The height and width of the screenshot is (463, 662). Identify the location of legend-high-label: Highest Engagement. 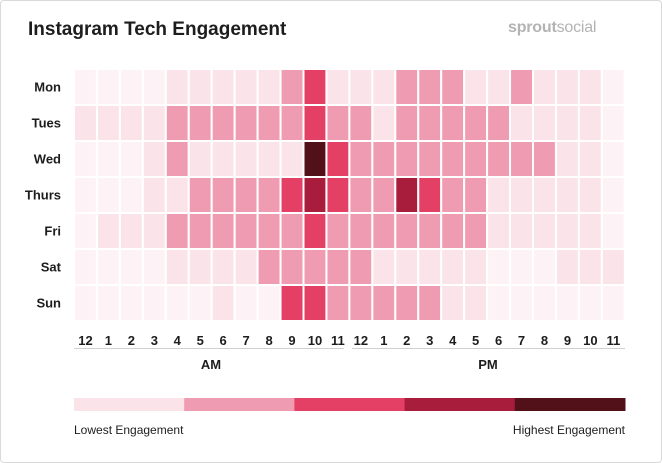
(569, 430).